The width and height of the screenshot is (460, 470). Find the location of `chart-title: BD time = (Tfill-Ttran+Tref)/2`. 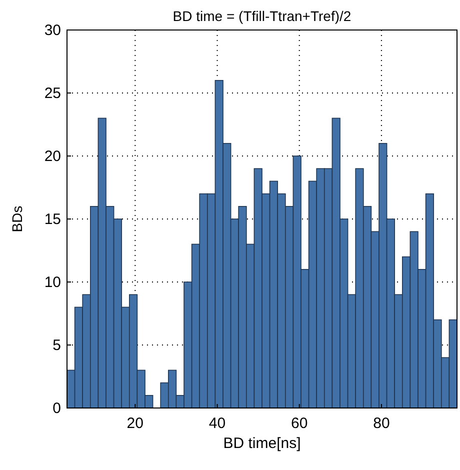

chart-title: BD time = (Tfill-Ttran+Tref)/2 is located at coordinates (262, 16).